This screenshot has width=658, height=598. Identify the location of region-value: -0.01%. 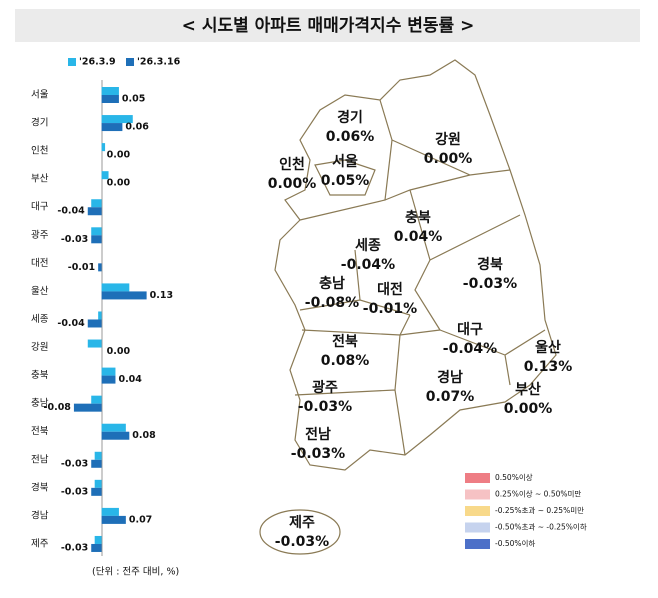
(390, 309).